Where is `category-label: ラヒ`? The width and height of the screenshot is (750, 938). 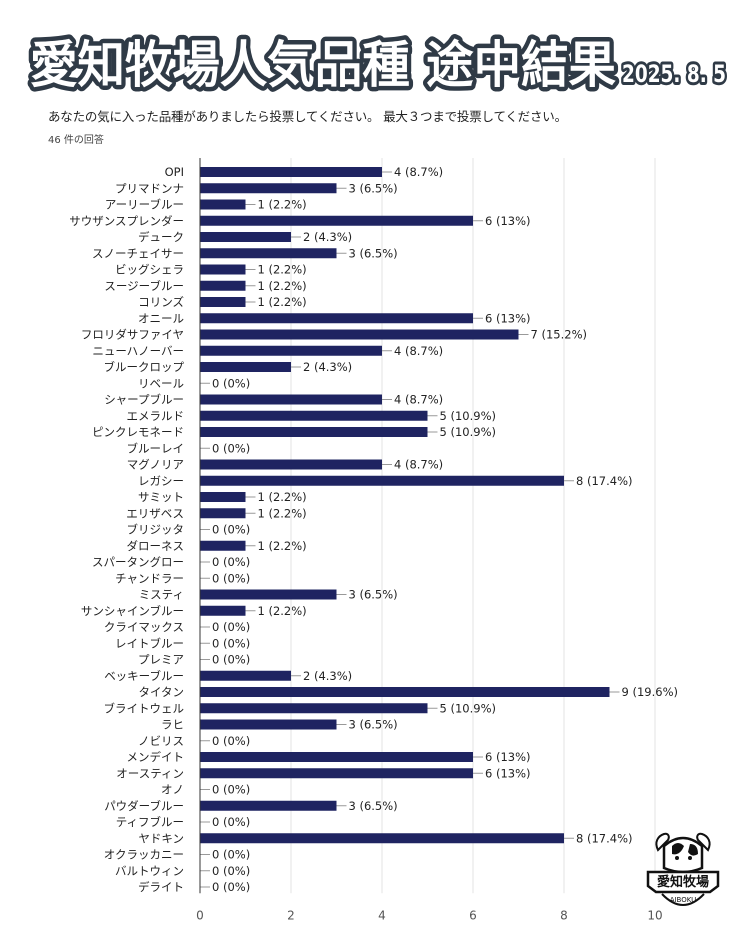
category-label: ラヒ is located at coordinates (172, 725).